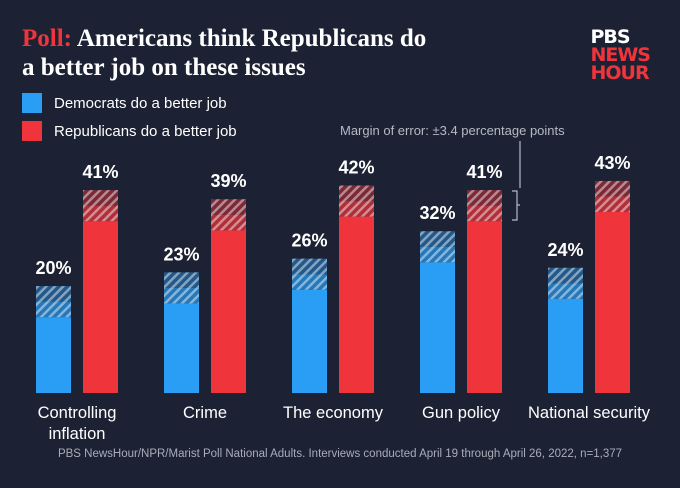  What do you see at coordinates (619, 73) in the screenshot?
I see `logo-text: HOUR` at bounding box center [619, 73].